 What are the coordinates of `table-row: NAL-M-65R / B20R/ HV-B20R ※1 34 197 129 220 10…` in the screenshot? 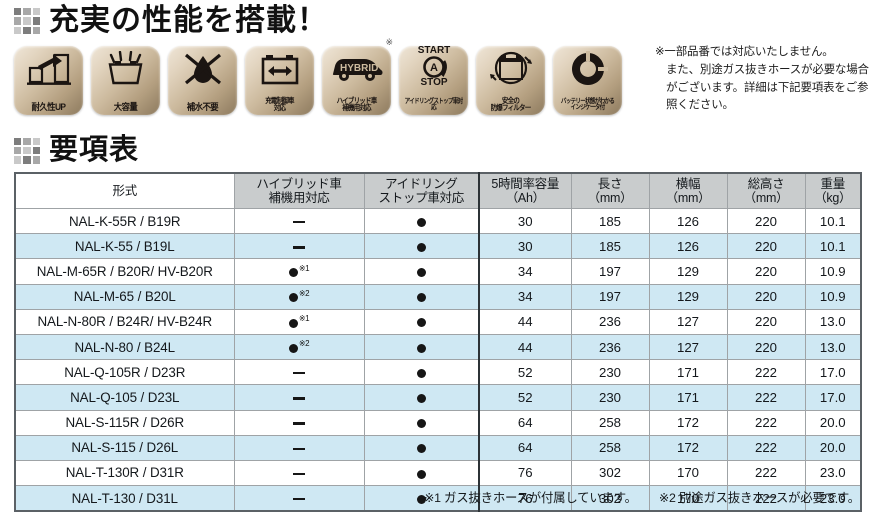 It's located at (438, 271).